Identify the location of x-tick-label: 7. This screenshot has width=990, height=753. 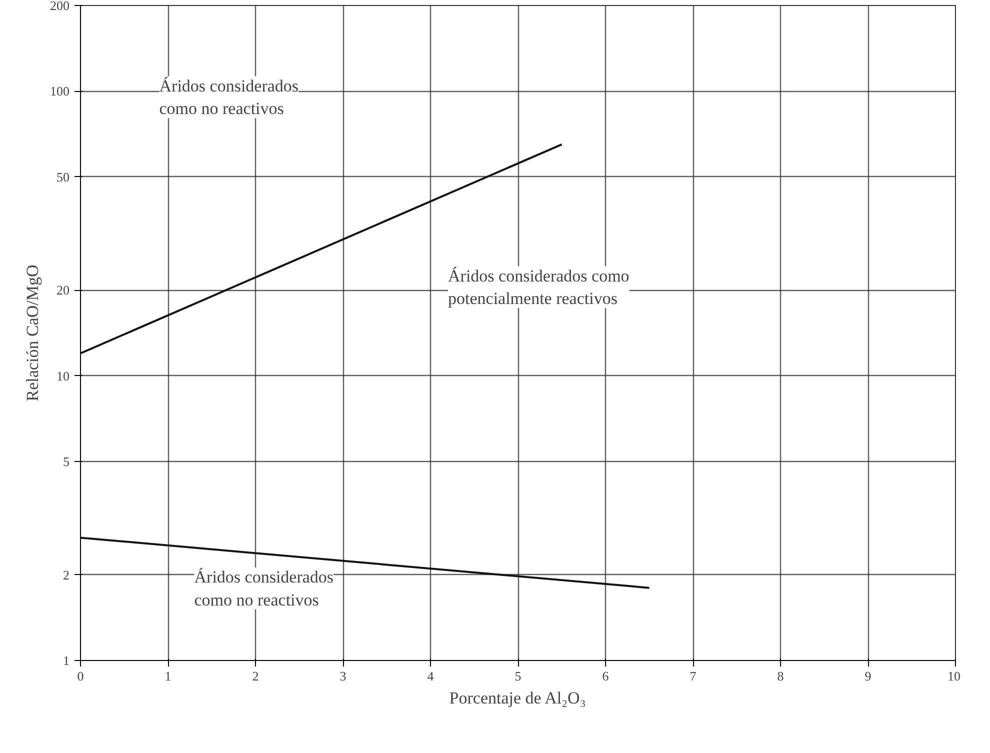
(693, 676).